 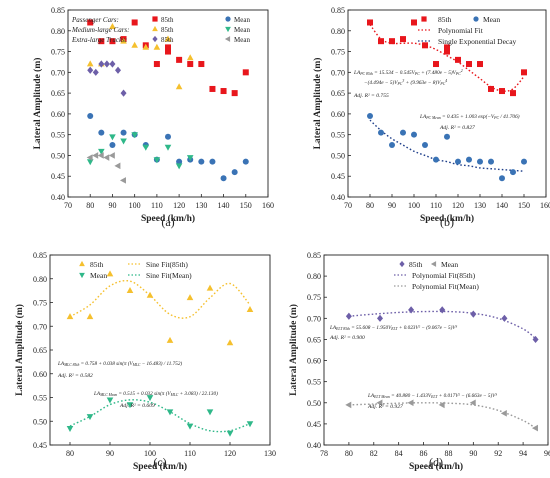 What do you see at coordinates (405, 82) in the screenshot?
I see `equation: −(4.494e − 5)VPC3 + (9.963e − 8)VPC4` at bounding box center [405, 82].